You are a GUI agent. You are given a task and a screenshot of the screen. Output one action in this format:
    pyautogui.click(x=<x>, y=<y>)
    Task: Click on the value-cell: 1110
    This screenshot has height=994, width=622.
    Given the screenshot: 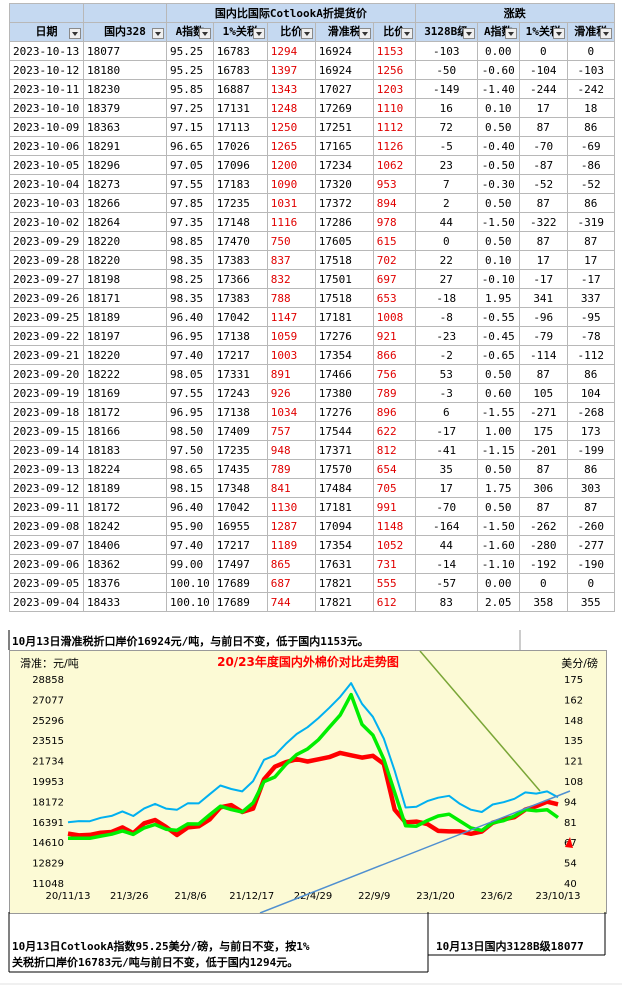 What is the action you would take?
    pyautogui.click(x=394, y=108)
    